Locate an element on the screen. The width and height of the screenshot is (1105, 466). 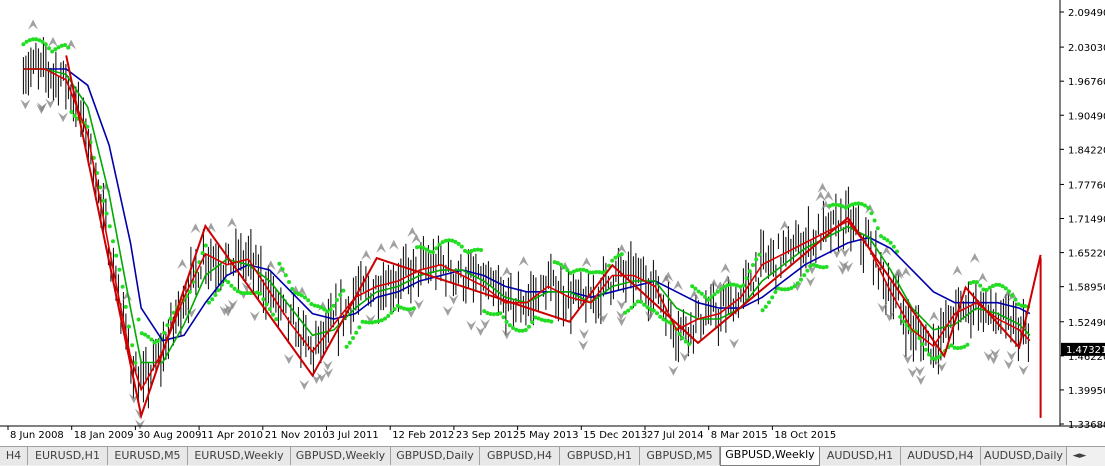
chart-tab: GBPUSD,H1 is located at coordinates (600, 456).